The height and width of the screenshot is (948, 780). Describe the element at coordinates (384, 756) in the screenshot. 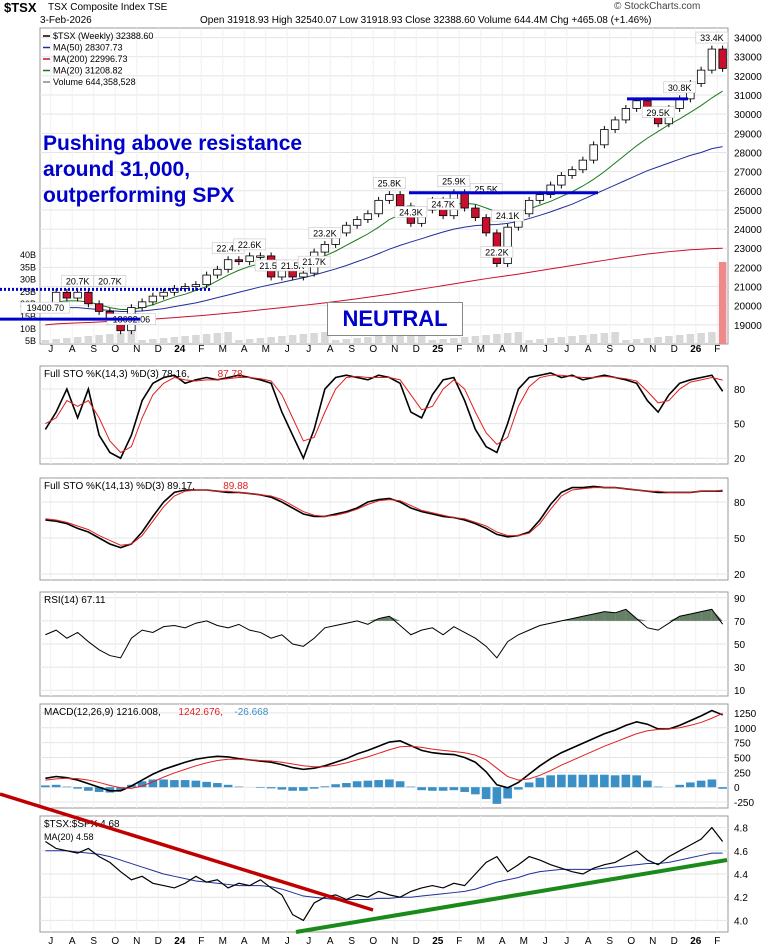

I see `panel-frame-macd` at that location.